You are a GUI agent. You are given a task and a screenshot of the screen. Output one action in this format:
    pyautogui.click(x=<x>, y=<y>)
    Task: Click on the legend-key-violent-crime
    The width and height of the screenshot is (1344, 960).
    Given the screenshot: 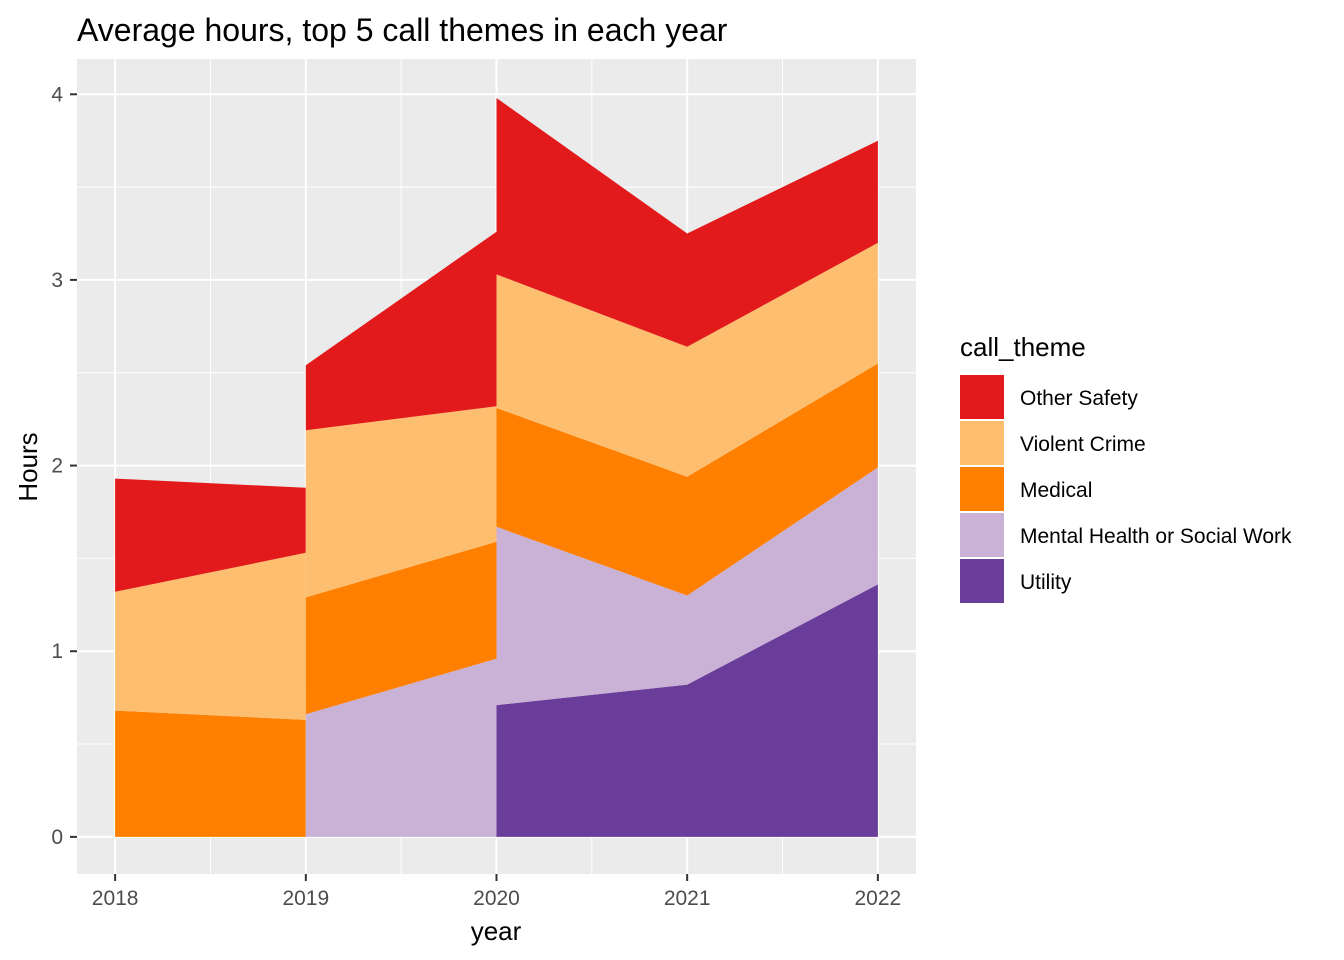 What is the action you would take?
    pyautogui.click(x=982, y=443)
    